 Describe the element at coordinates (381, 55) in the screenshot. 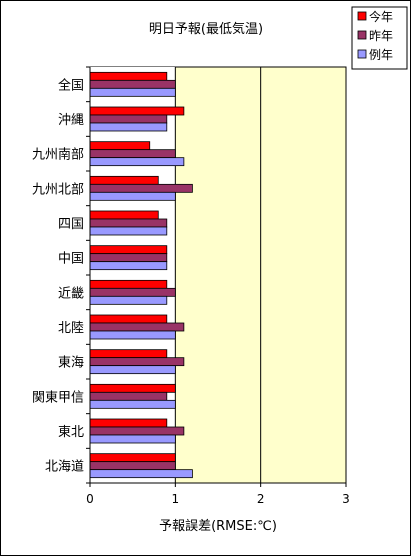

I see `legend-label-例年: 例年` at that location.